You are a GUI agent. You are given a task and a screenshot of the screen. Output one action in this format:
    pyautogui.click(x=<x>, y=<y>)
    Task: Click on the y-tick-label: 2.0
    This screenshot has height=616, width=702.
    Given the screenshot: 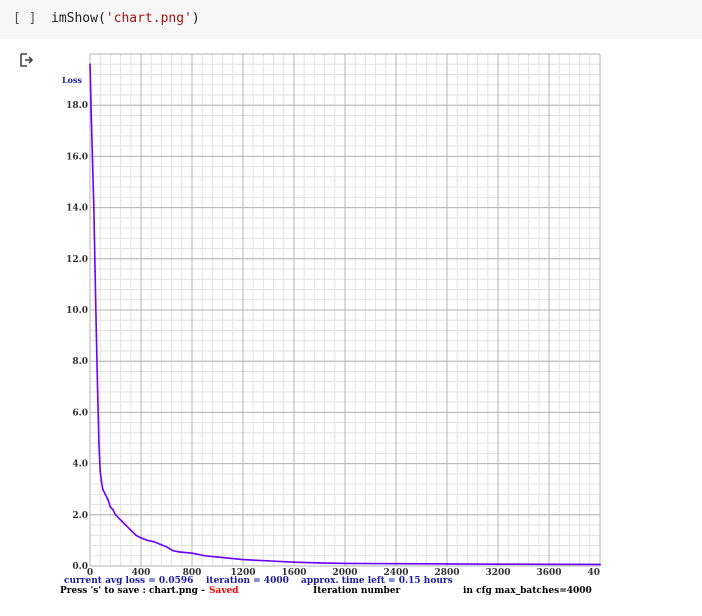 What is the action you would take?
    pyautogui.click(x=80, y=516)
    